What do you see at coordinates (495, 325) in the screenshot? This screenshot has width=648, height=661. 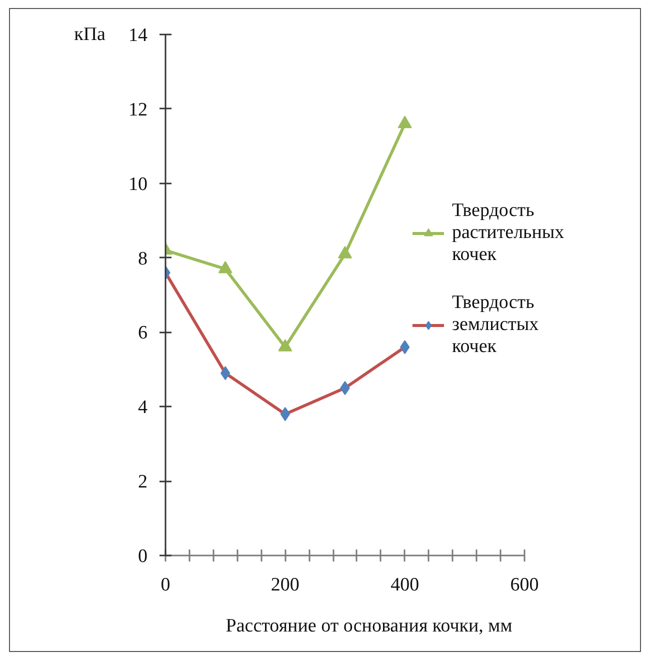 I see `legend-label: Твердость землистых кочек` at bounding box center [495, 325].